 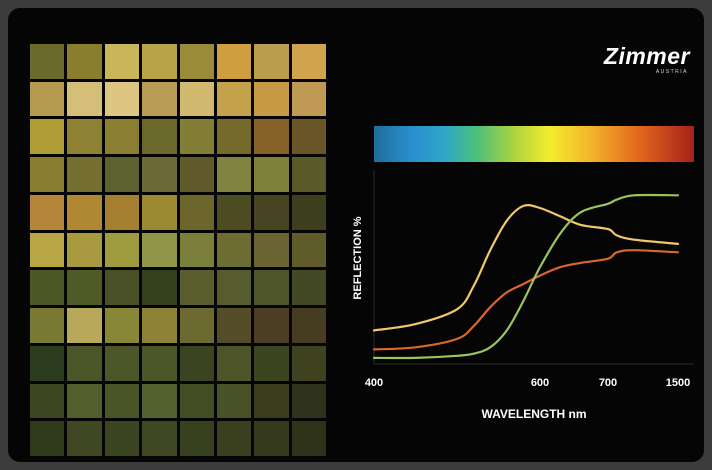 What do you see at coordinates (533, 414) in the screenshot?
I see `x-axis-label: WAVELENGTH nm` at bounding box center [533, 414].